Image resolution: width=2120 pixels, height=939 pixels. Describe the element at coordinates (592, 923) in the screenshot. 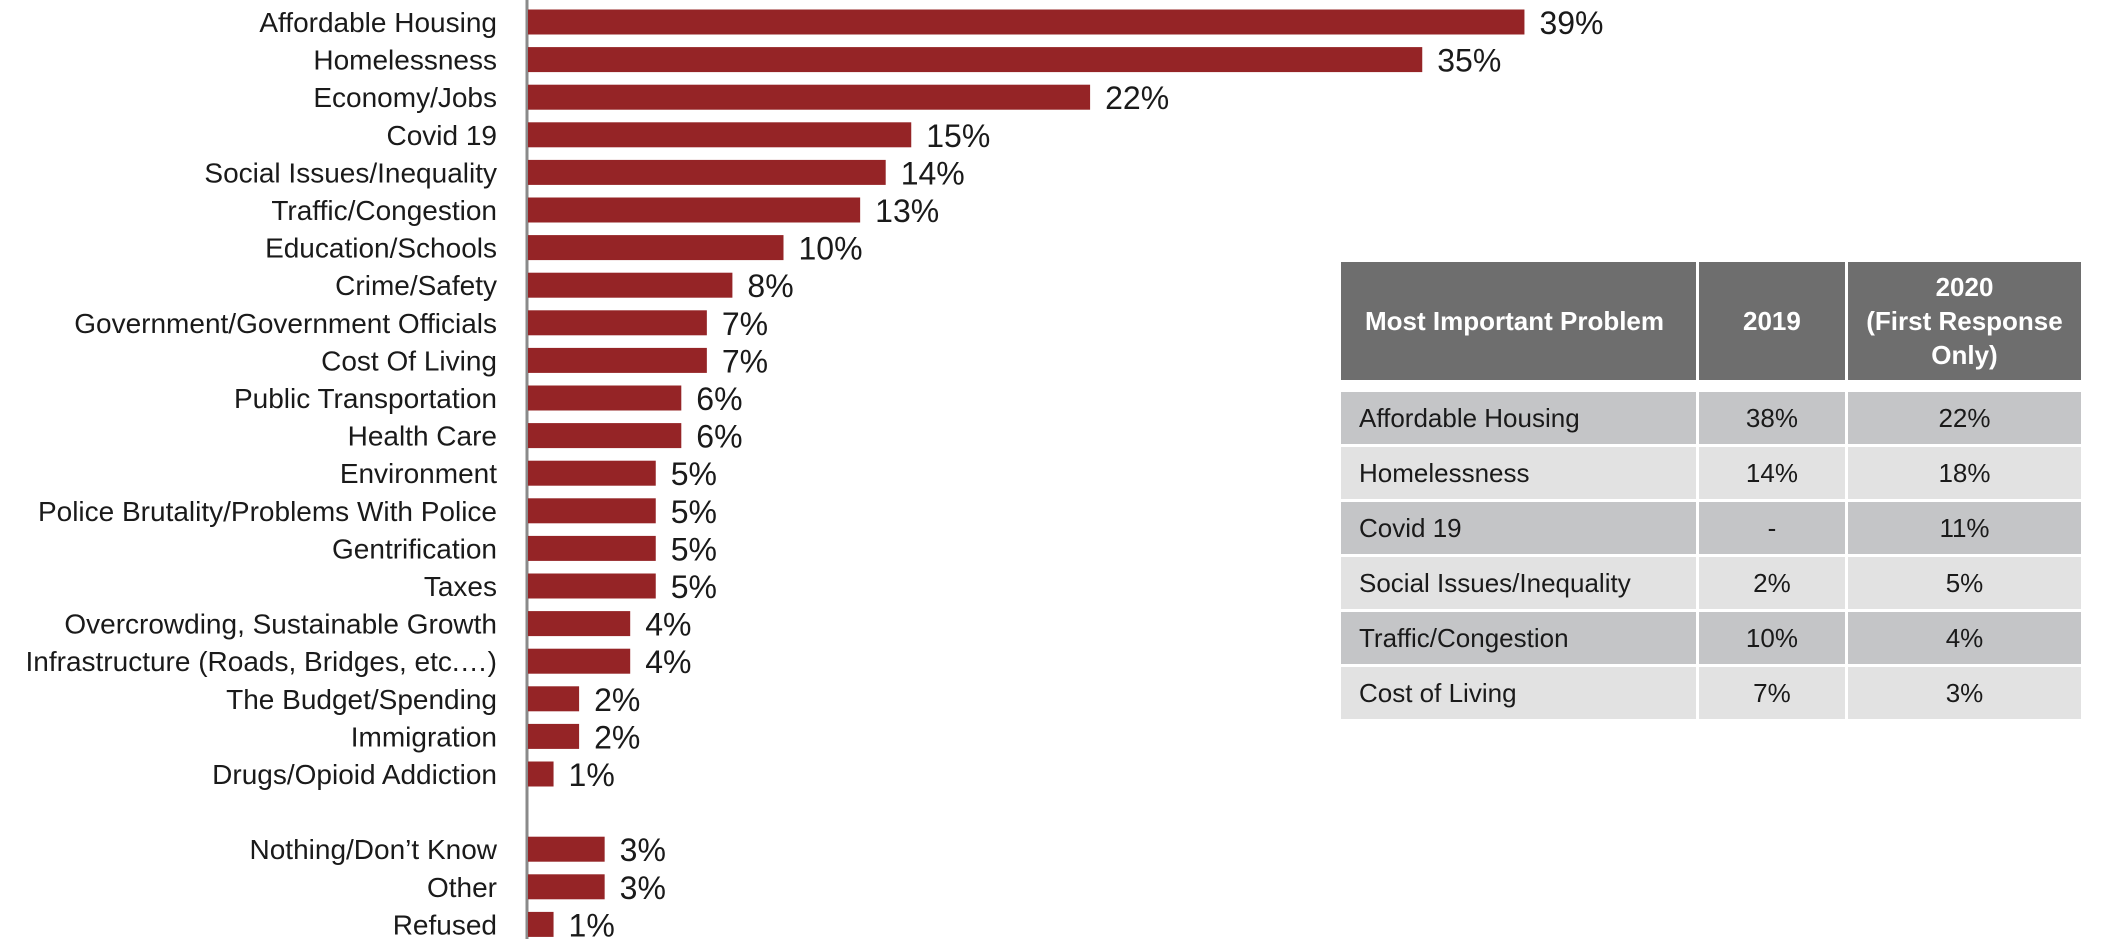

I see `value-label-refused: 1%` at that location.